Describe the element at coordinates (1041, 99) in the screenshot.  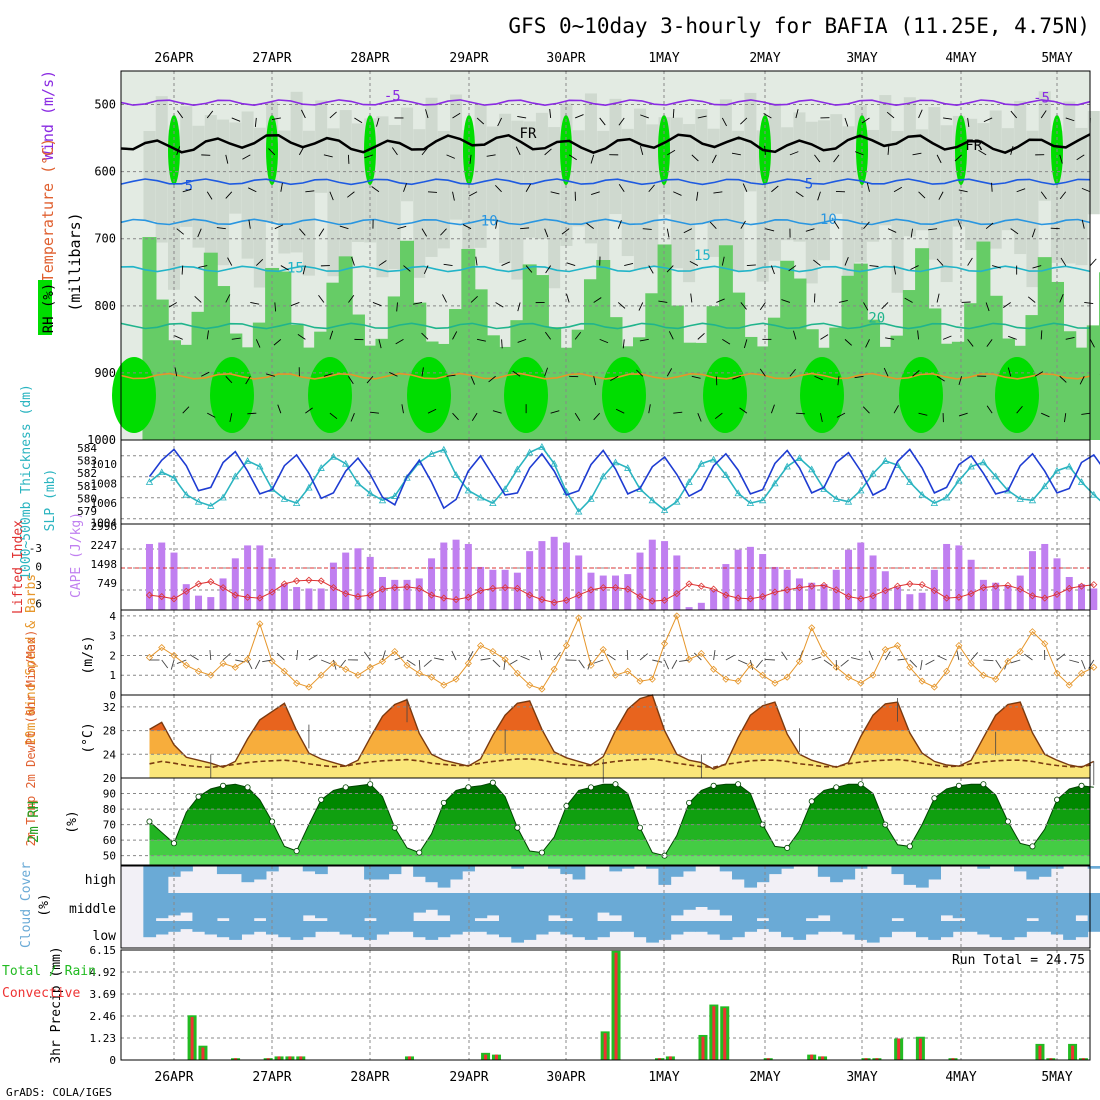
I see `isotherm-label: -5` at that location.